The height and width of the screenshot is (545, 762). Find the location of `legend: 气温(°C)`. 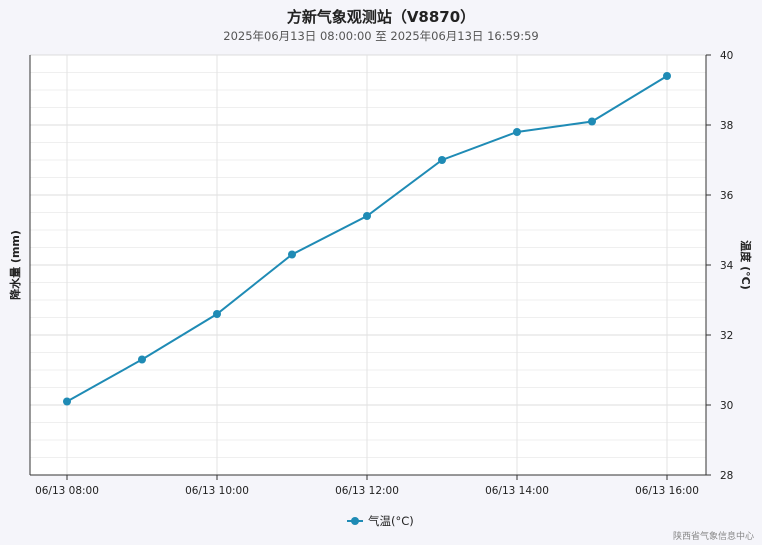

legend: 气温(°C) is located at coordinates (380, 521).